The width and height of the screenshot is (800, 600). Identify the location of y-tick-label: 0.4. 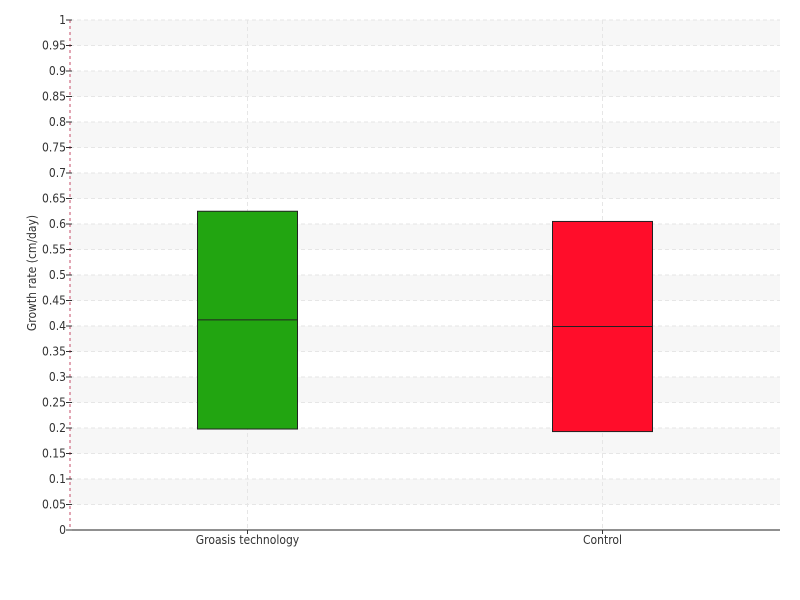
(57, 326).